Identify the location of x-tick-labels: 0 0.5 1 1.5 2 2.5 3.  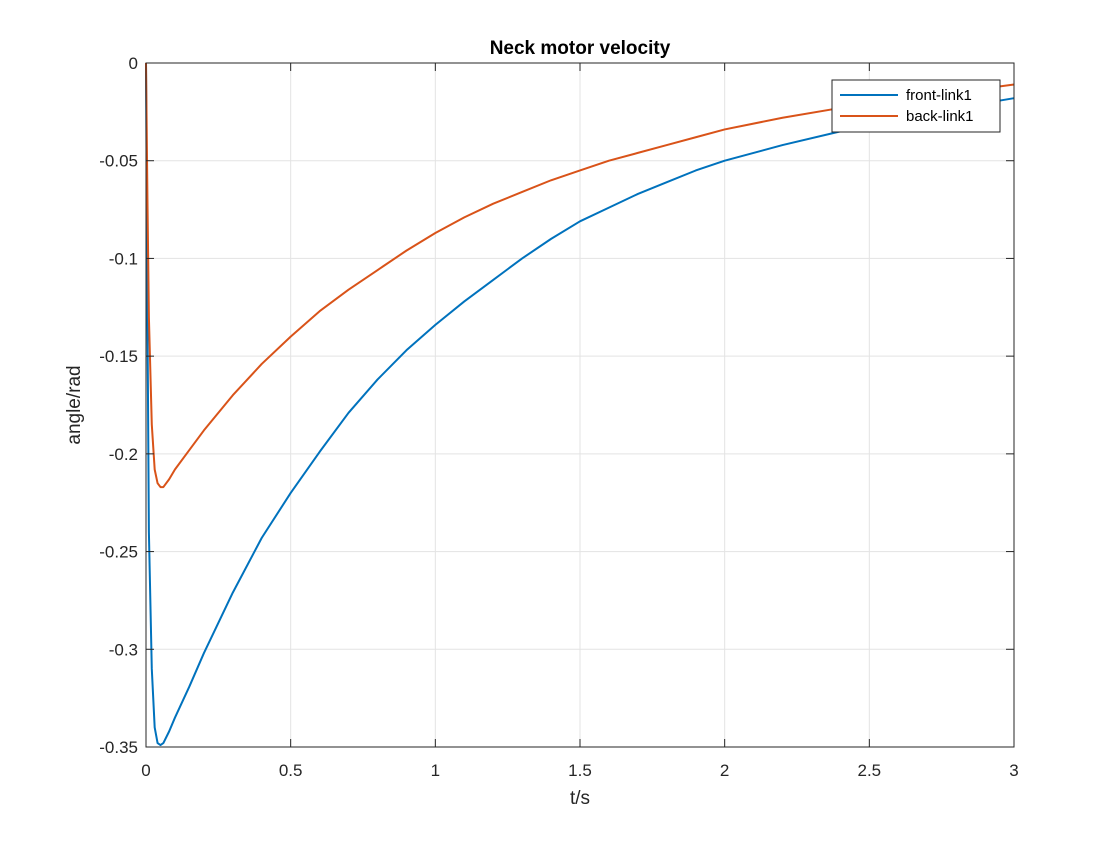
(579, 770).